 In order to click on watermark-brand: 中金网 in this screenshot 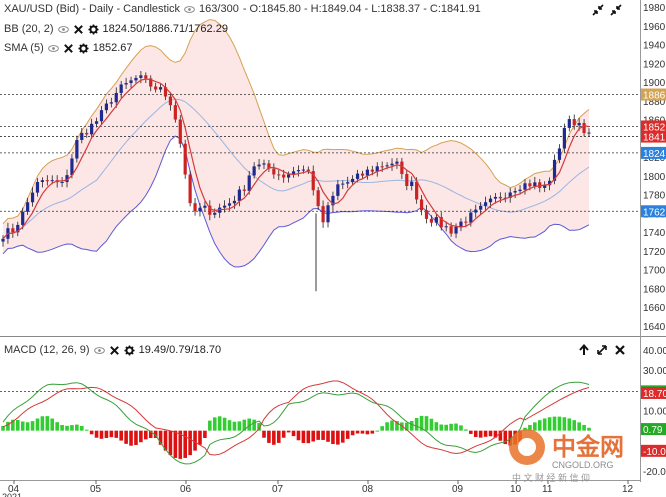, I will do `click(588, 447)`.